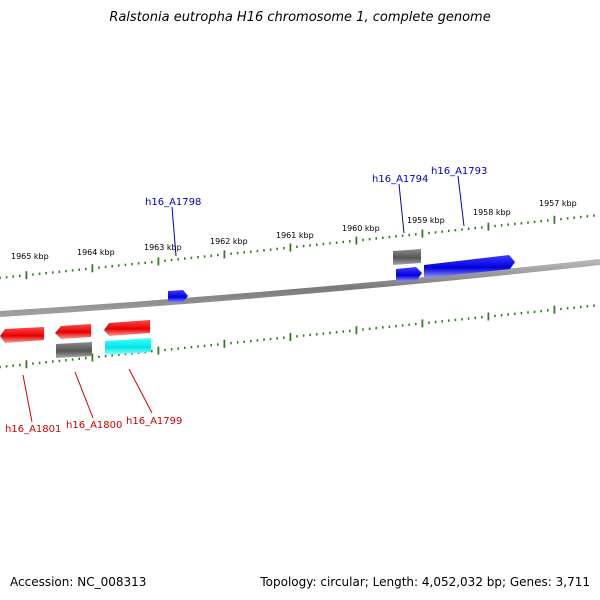 This screenshot has height=600, width=600. I want to click on feature-gray-forward, so click(407, 257).